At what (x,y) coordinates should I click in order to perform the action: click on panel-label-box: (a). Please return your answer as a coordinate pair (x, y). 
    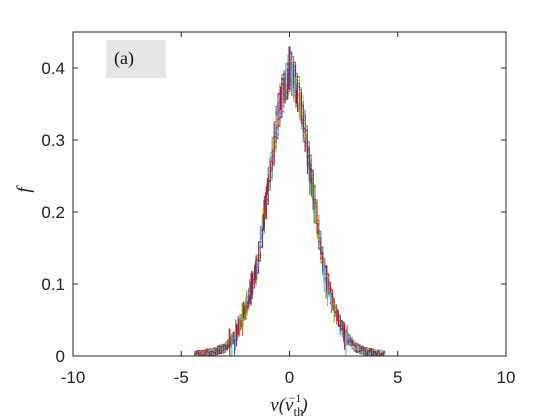
    Looking at the image, I should click on (136, 59).